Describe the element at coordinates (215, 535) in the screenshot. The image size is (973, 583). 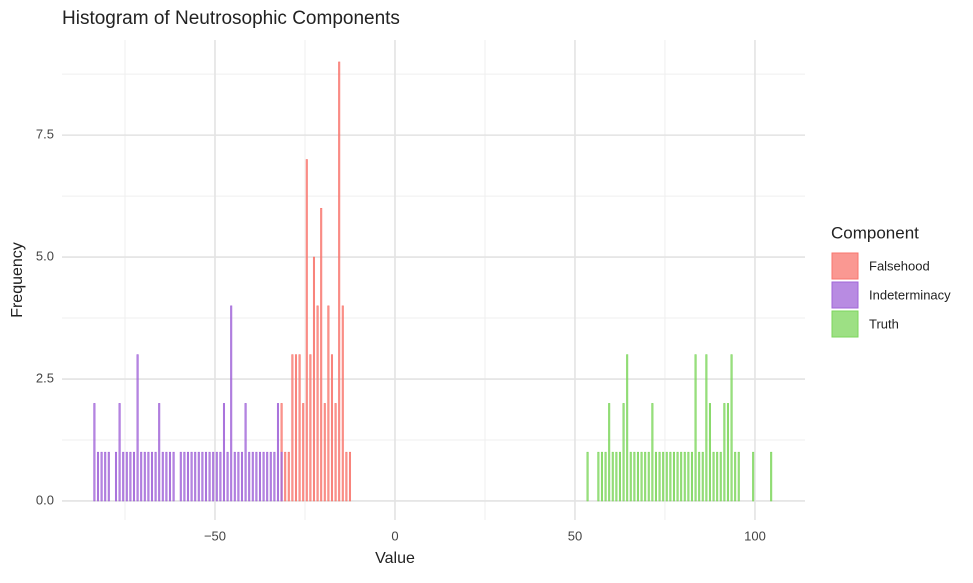
I see `x-tick-label: −50` at that location.